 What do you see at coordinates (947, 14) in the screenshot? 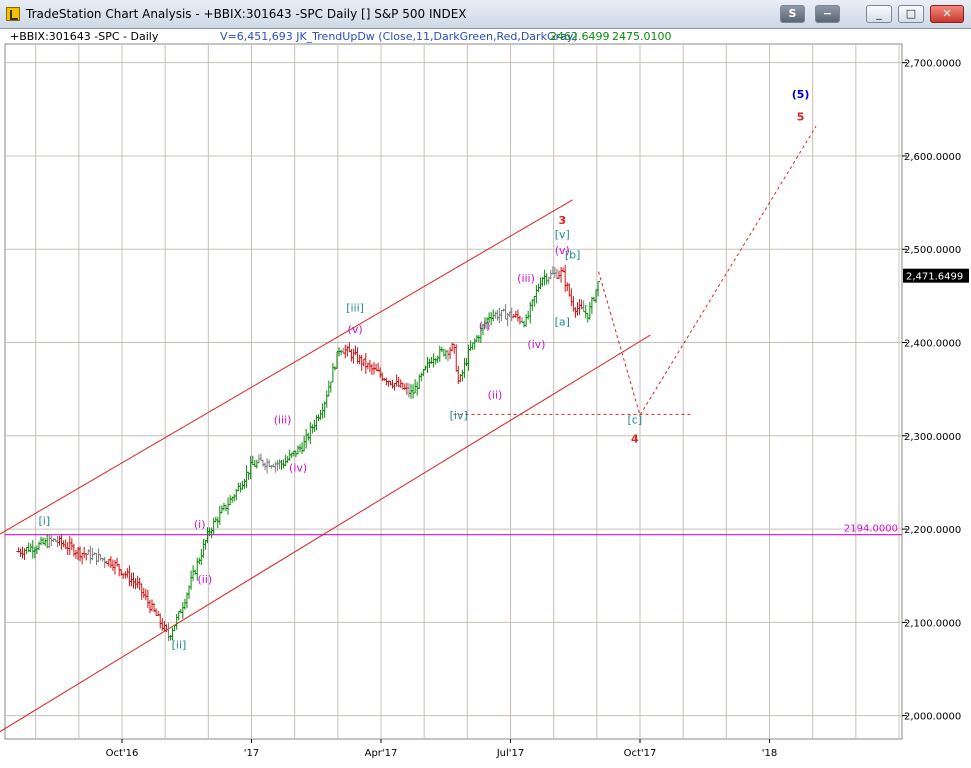
I see `close-button: ✕` at bounding box center [947, 14].